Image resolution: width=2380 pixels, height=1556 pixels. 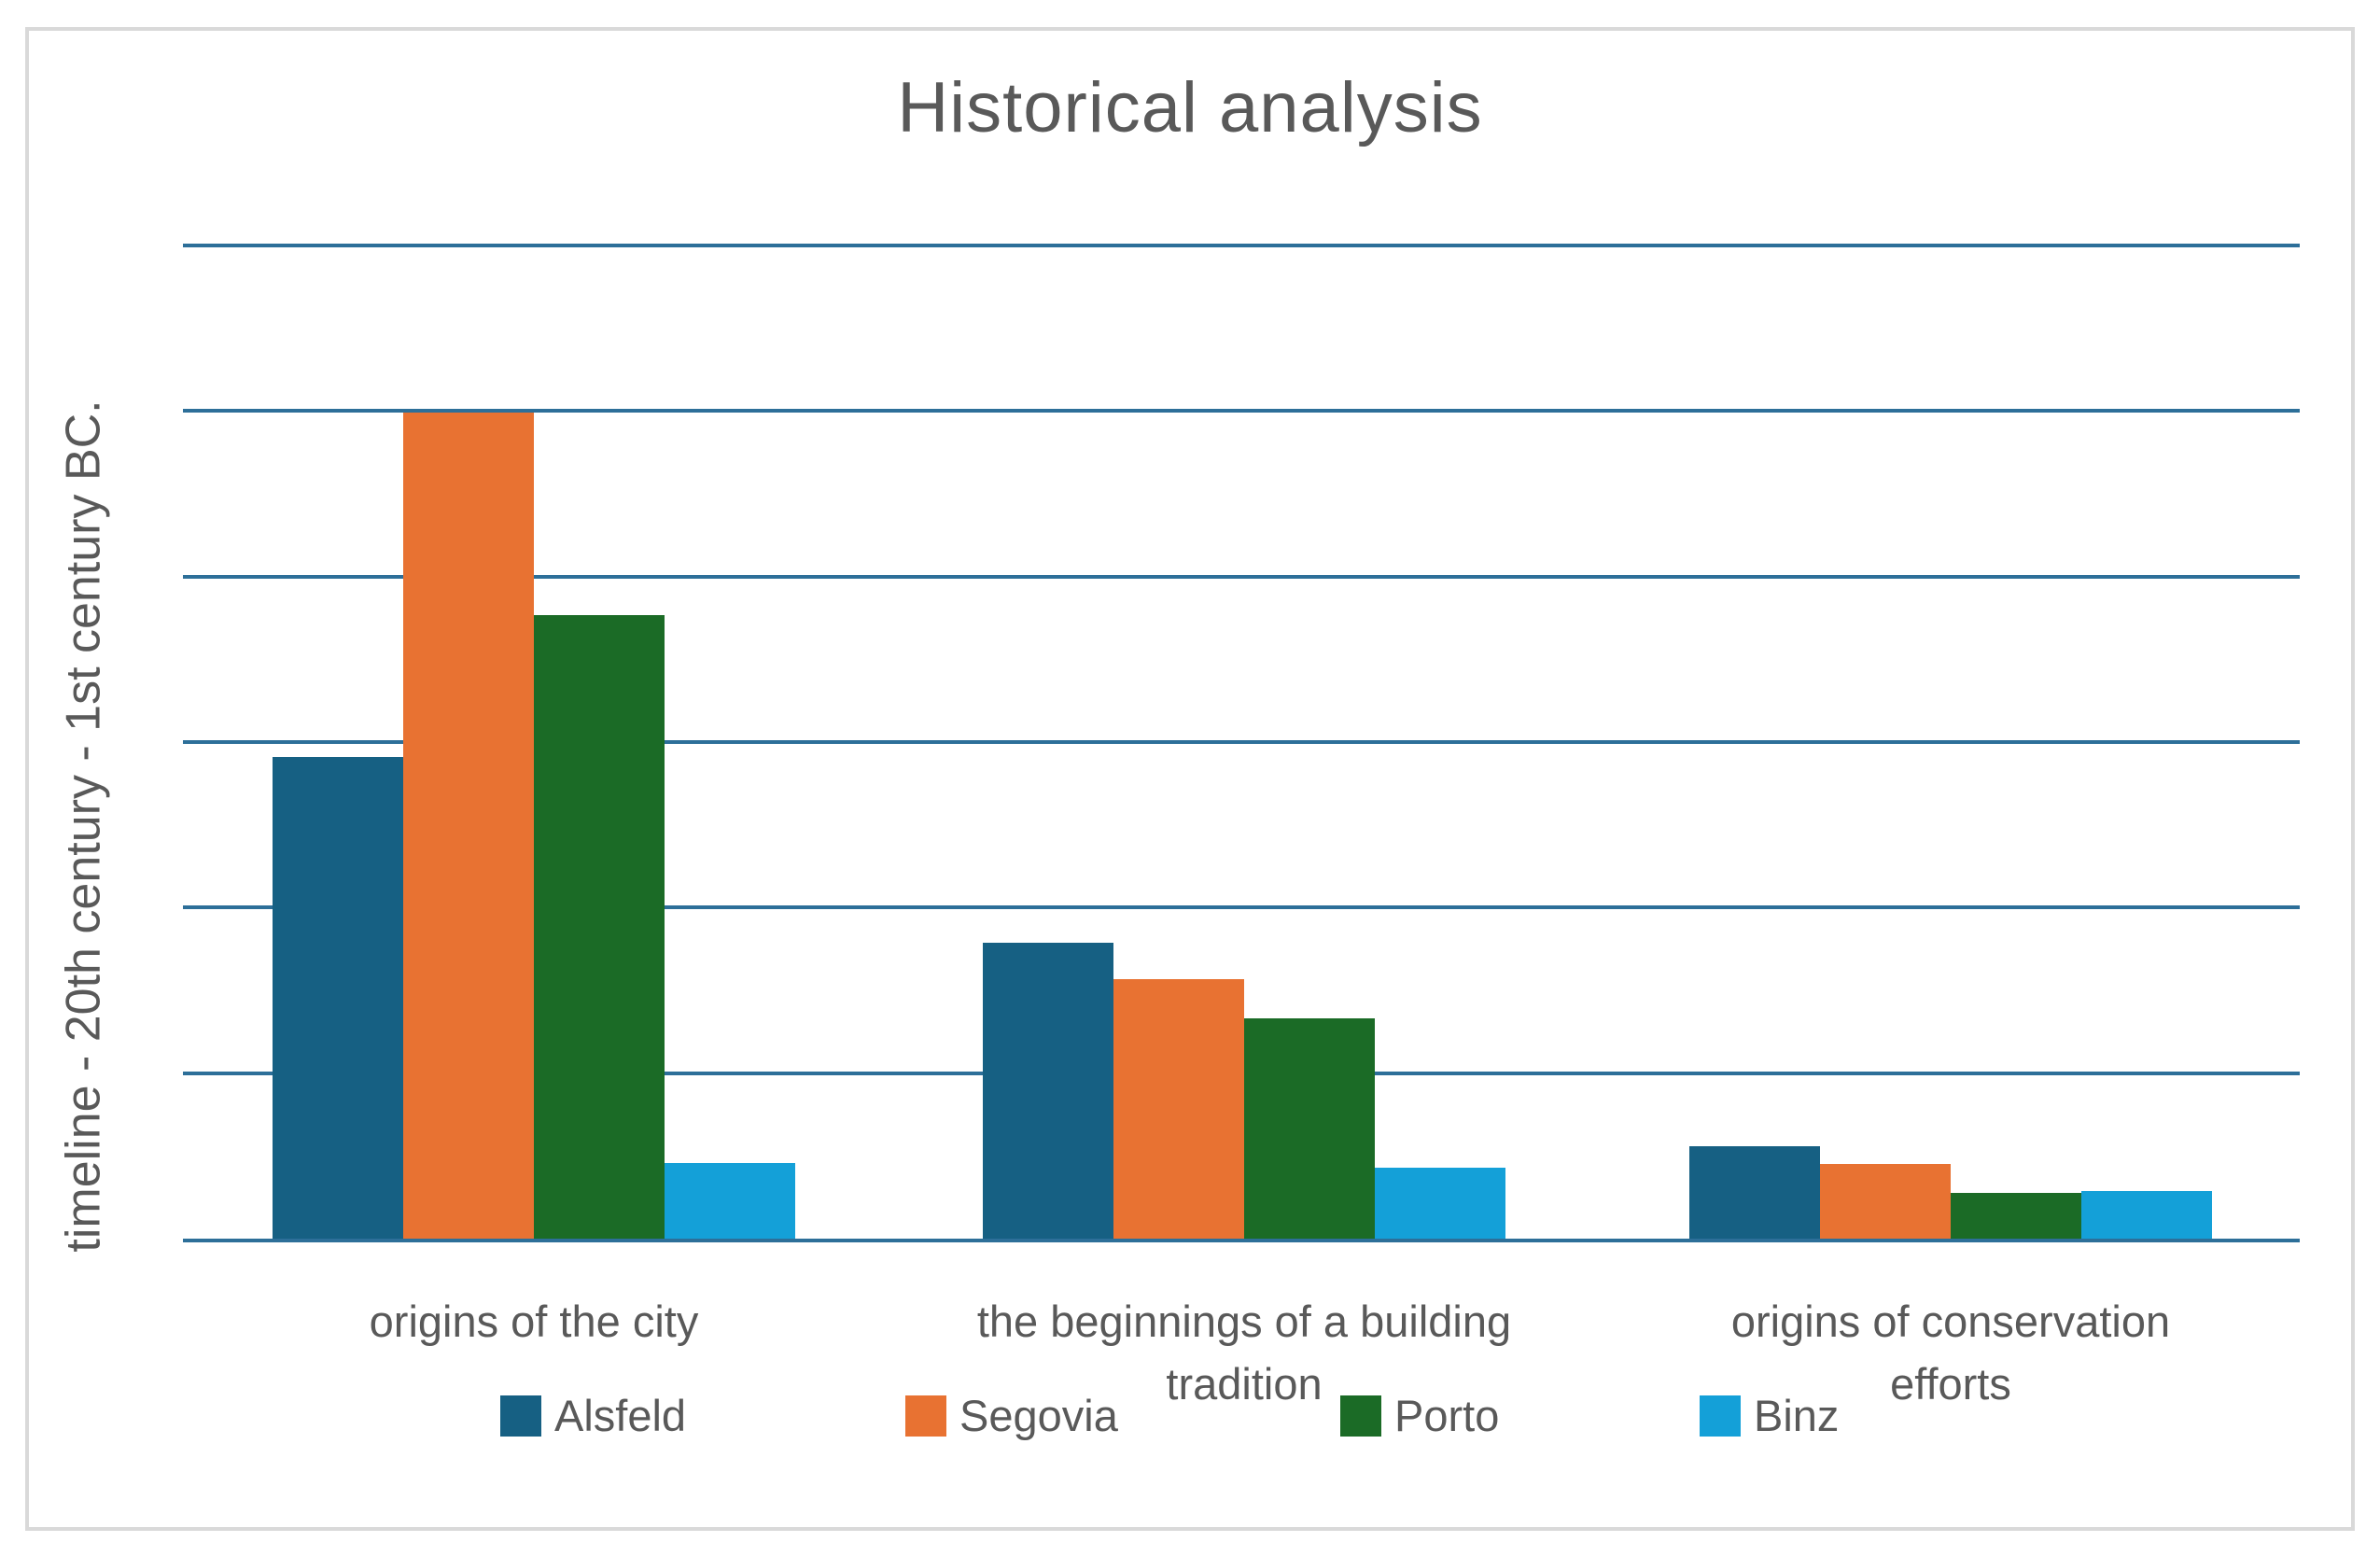 What do you see at coordinates (599, 927) in the screenshot?
I see `bar-porto-origins-of-the-city` at bounding box center [599, 927].